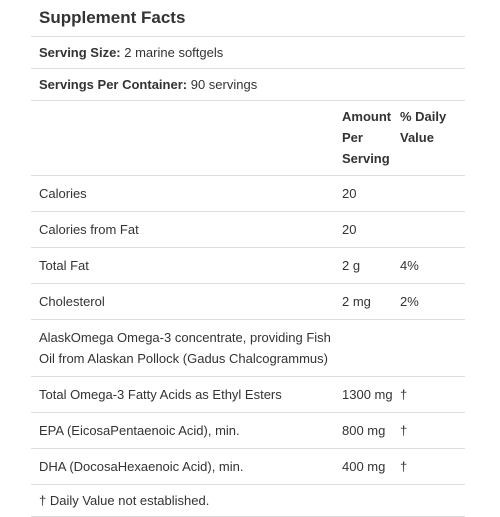 The height and width of the screenshot is (517, 500). What do you see at coordinates (222, 84) in the screenshot?
I see `servings-per-container-value: 90 servings` at bounding box center [222, 84].